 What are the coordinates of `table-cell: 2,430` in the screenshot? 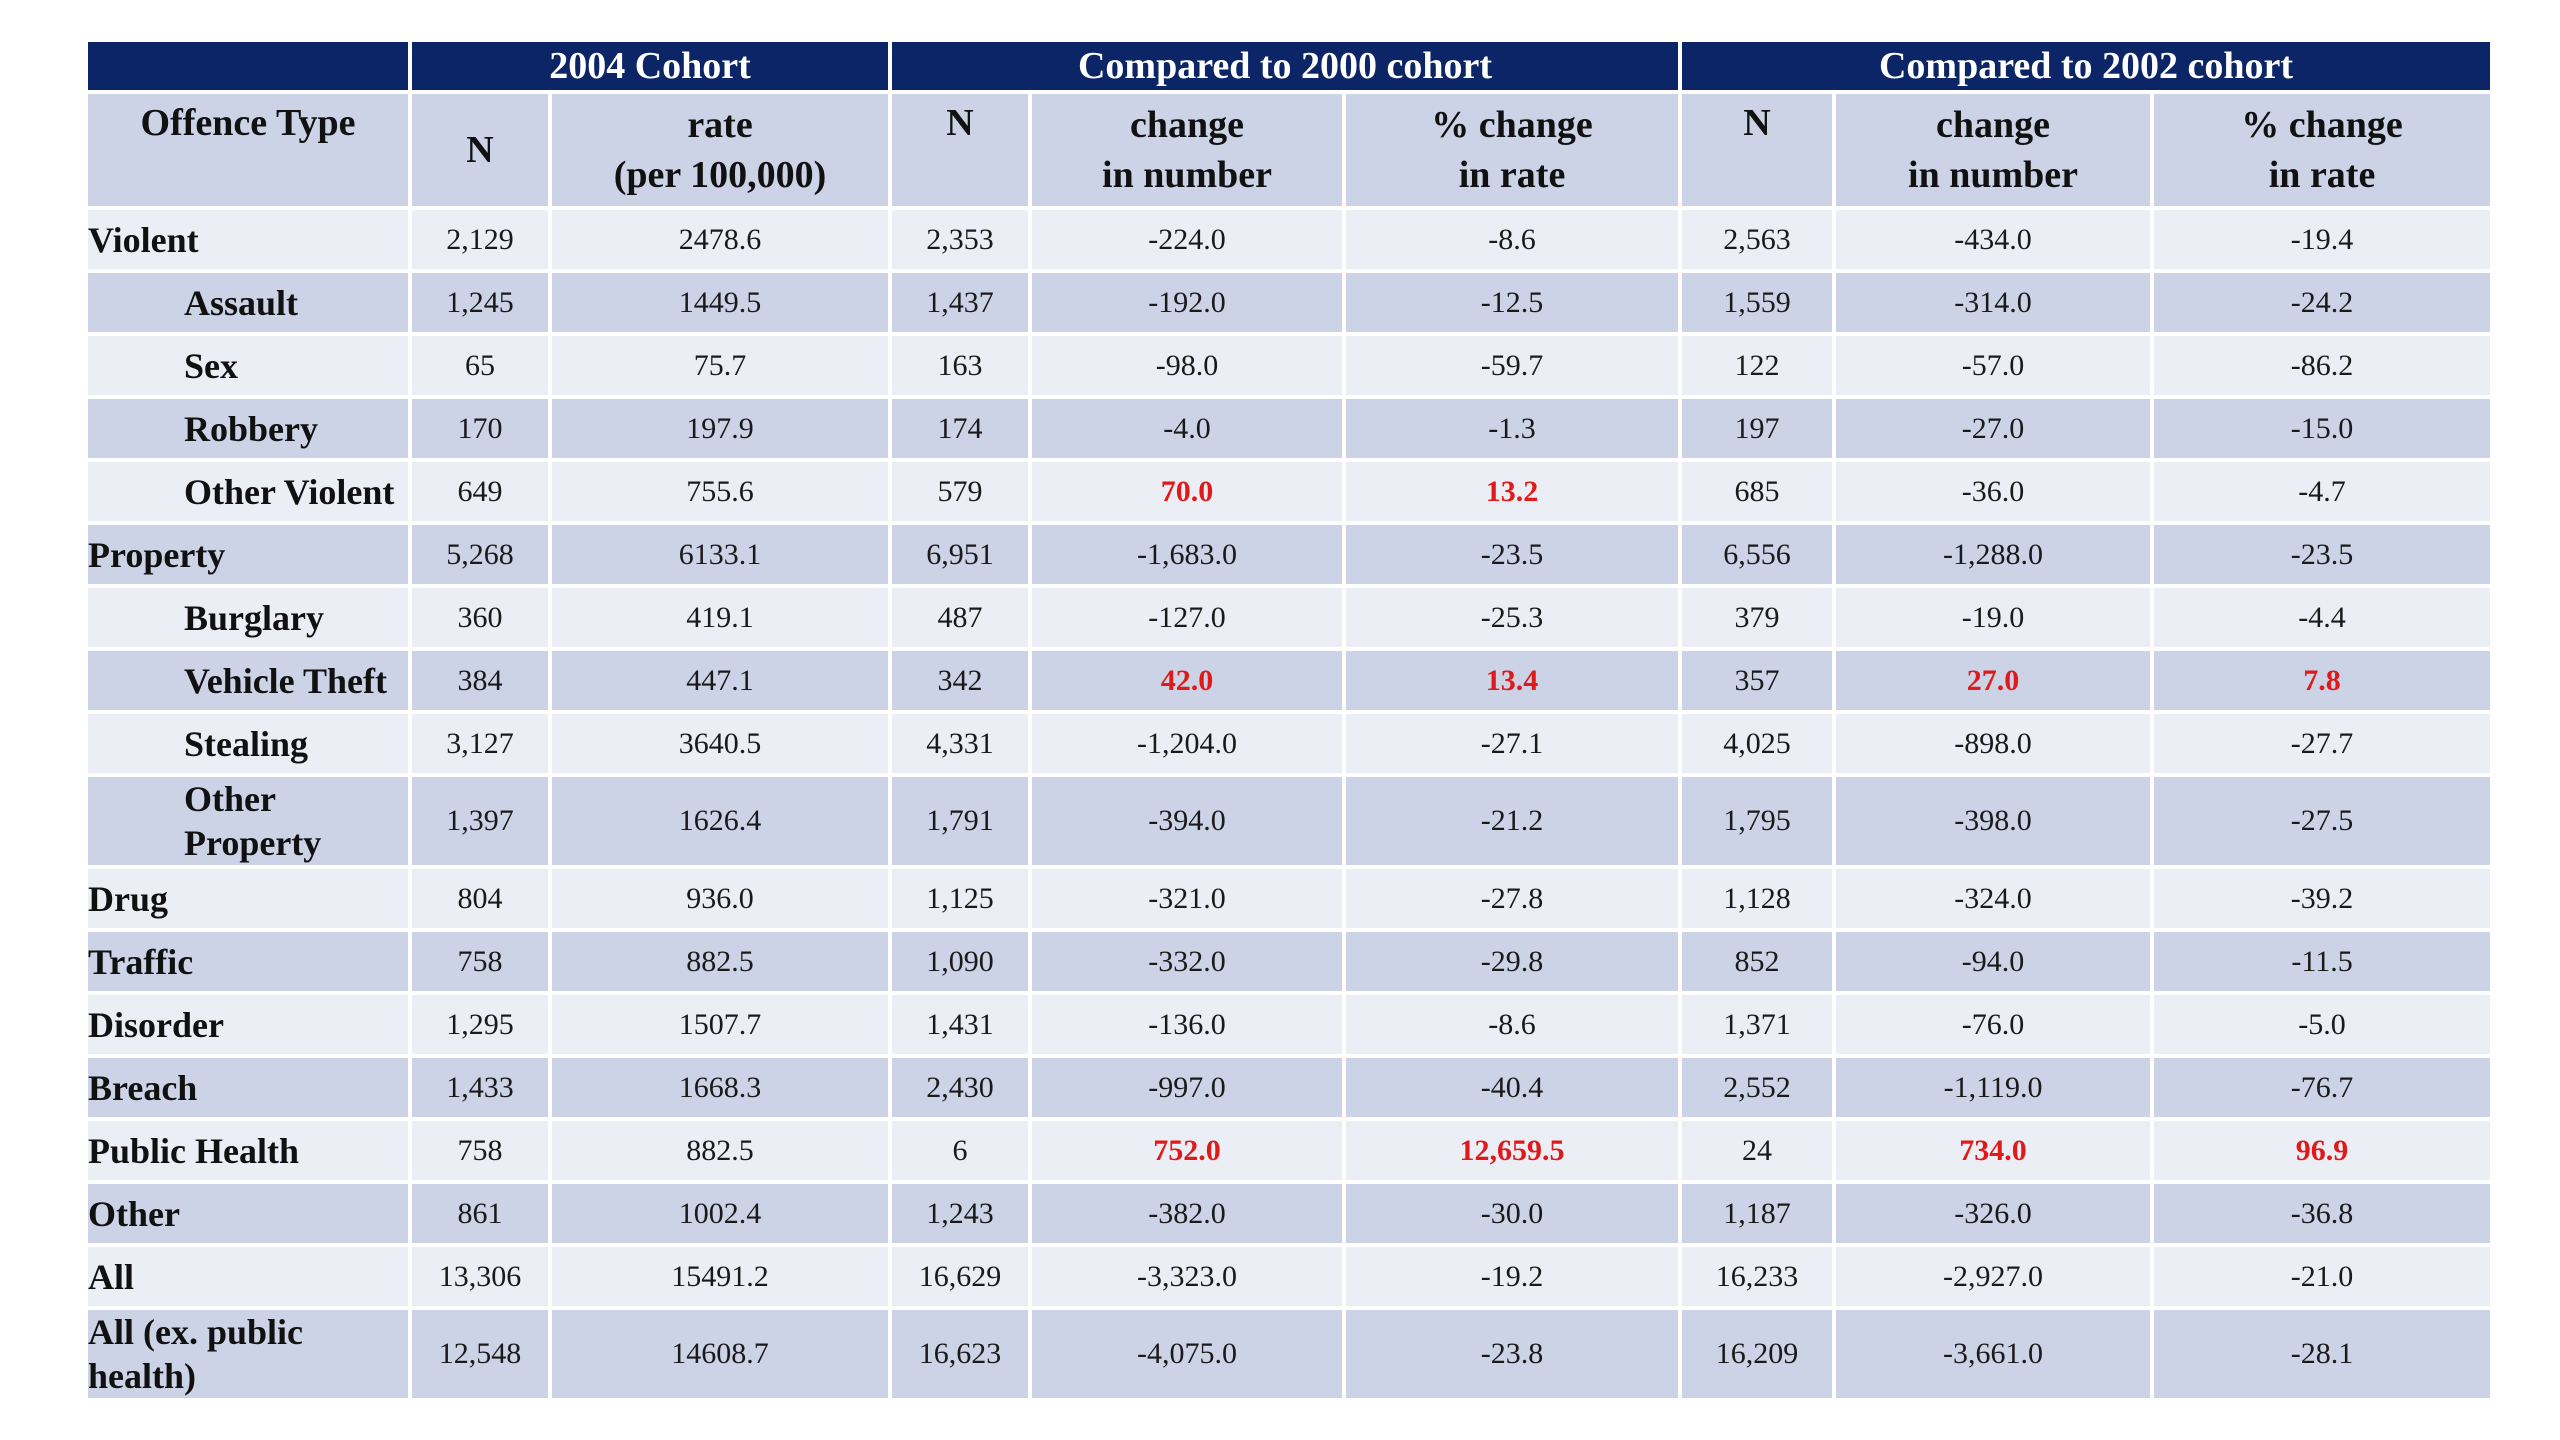 It's located at (960, 1087).